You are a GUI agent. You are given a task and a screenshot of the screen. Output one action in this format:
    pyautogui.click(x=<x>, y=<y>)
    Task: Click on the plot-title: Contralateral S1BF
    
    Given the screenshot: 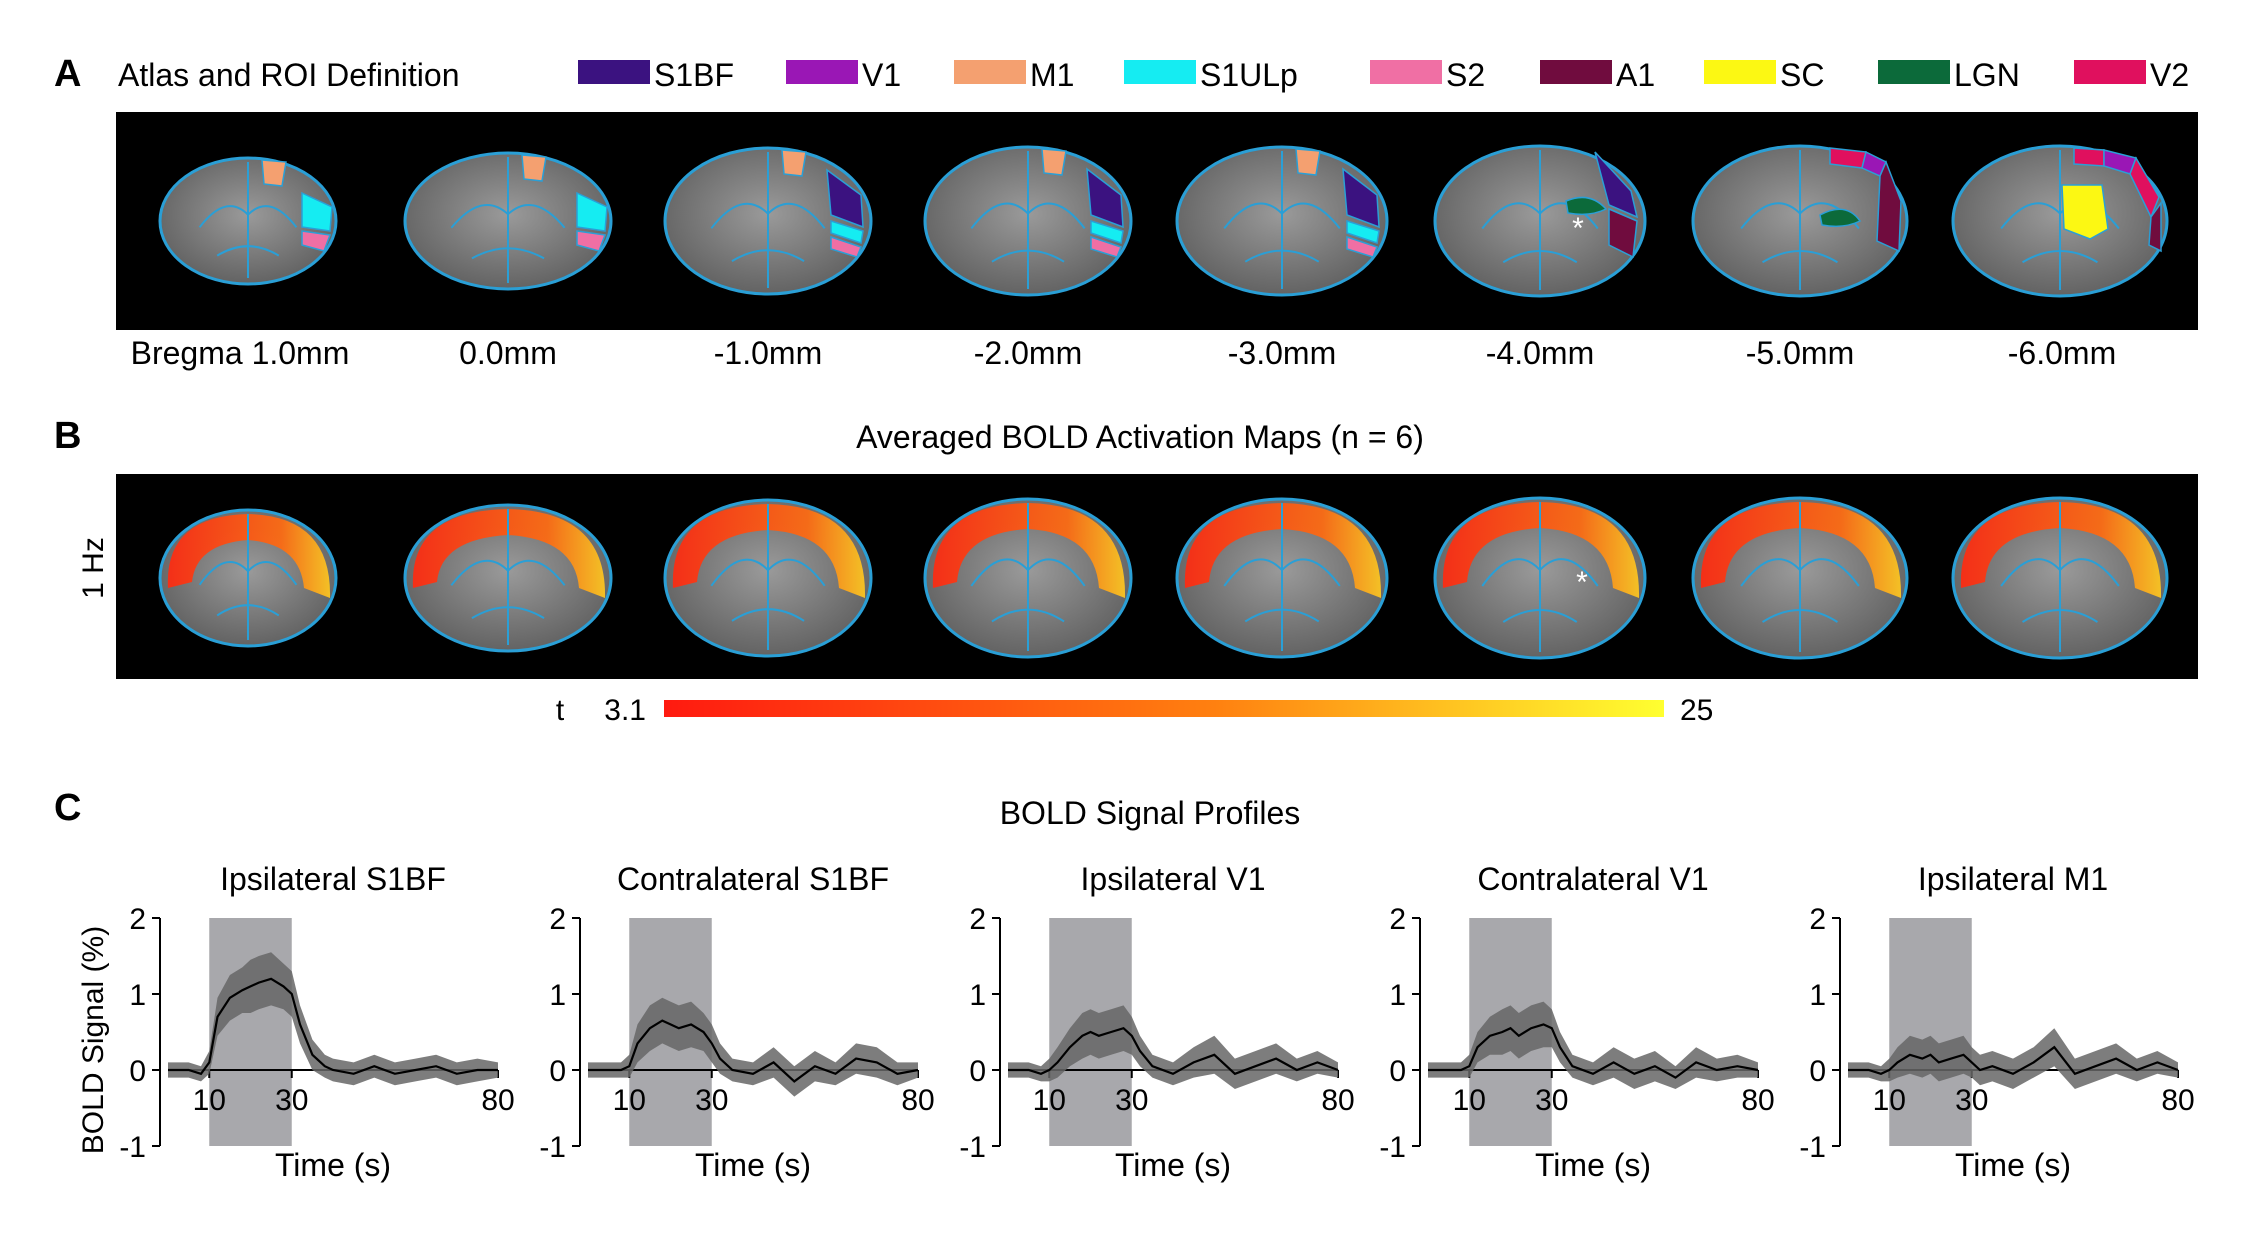 What is the action you would take?
    pyautogui.click(x=753, y=879)
    